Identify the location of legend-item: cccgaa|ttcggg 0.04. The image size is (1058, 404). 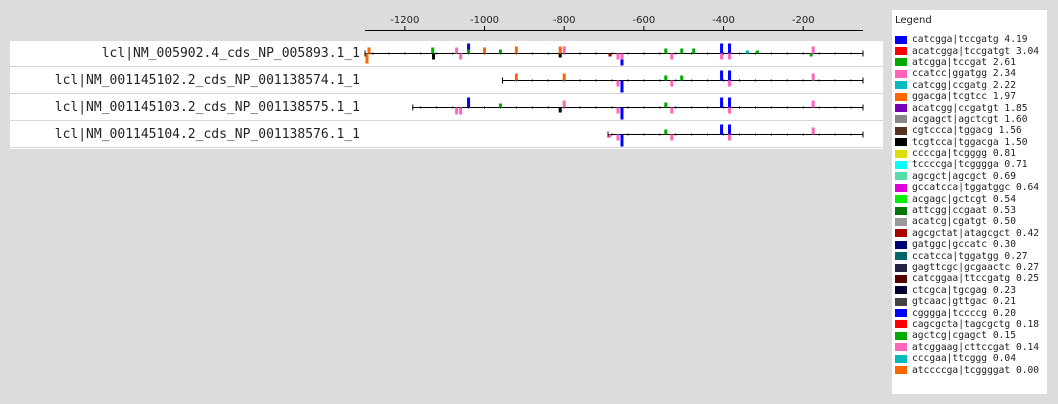
(967, 358).